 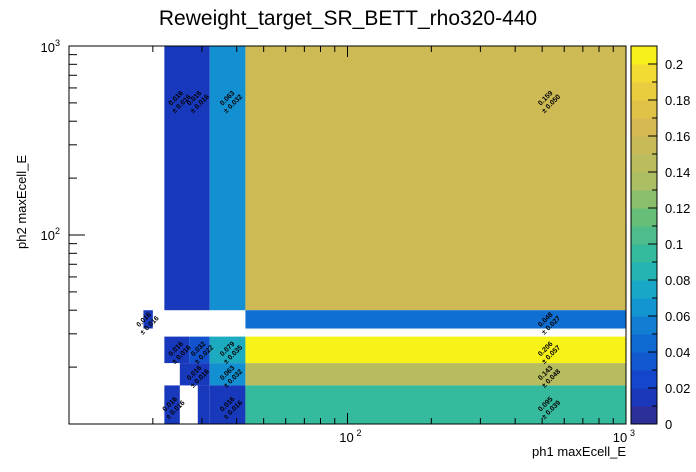 What do you see at coordinates (348, 18) in the screenshot?
I see `chart-title: Reweight_target_SR_BETT_rho320-440` at bounding box center [348, 18].